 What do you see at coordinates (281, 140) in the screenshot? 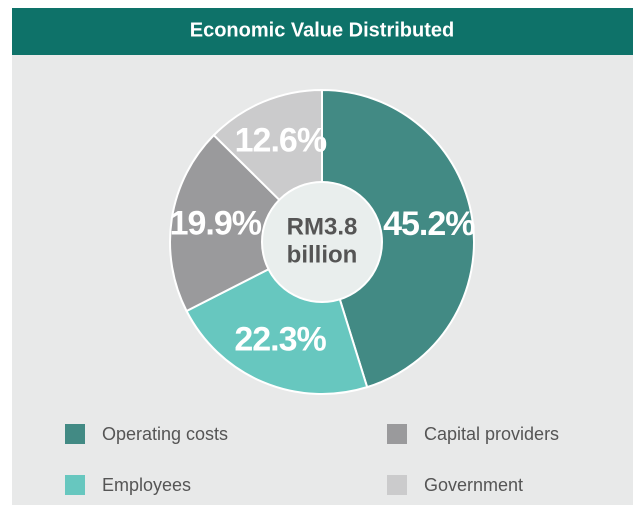
I see `value-label: 12.6%` at bounding box center [281, 140].